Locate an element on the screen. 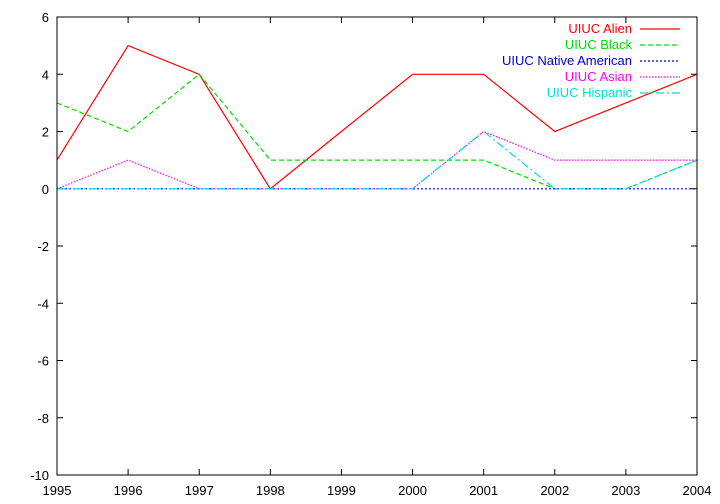  x-tick-label: 2003 is located at coordinates (625, 490).